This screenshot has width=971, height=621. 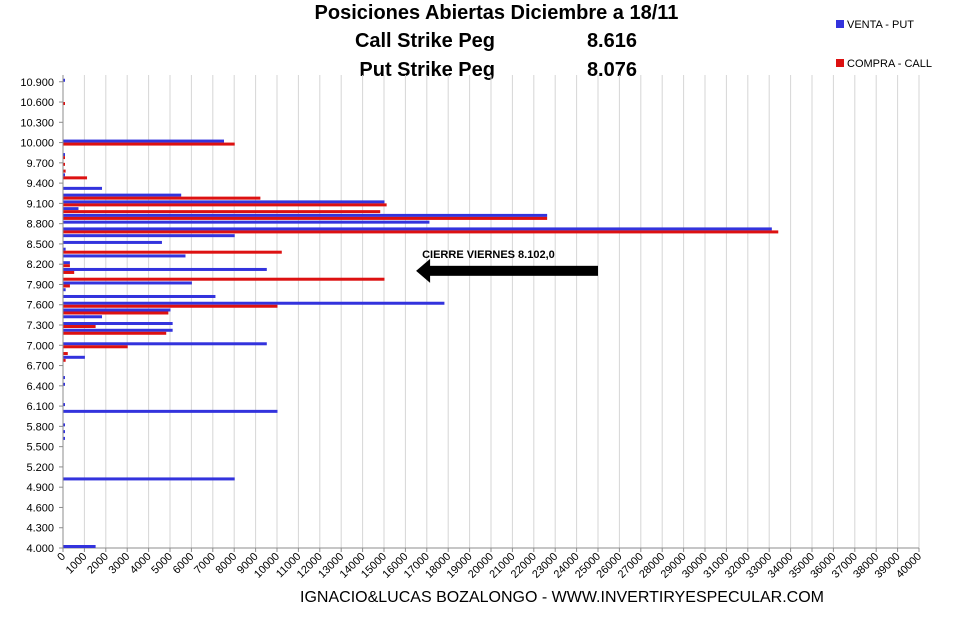 I want to click on y-tick-label: 10.300, so click(x=37, y=123).